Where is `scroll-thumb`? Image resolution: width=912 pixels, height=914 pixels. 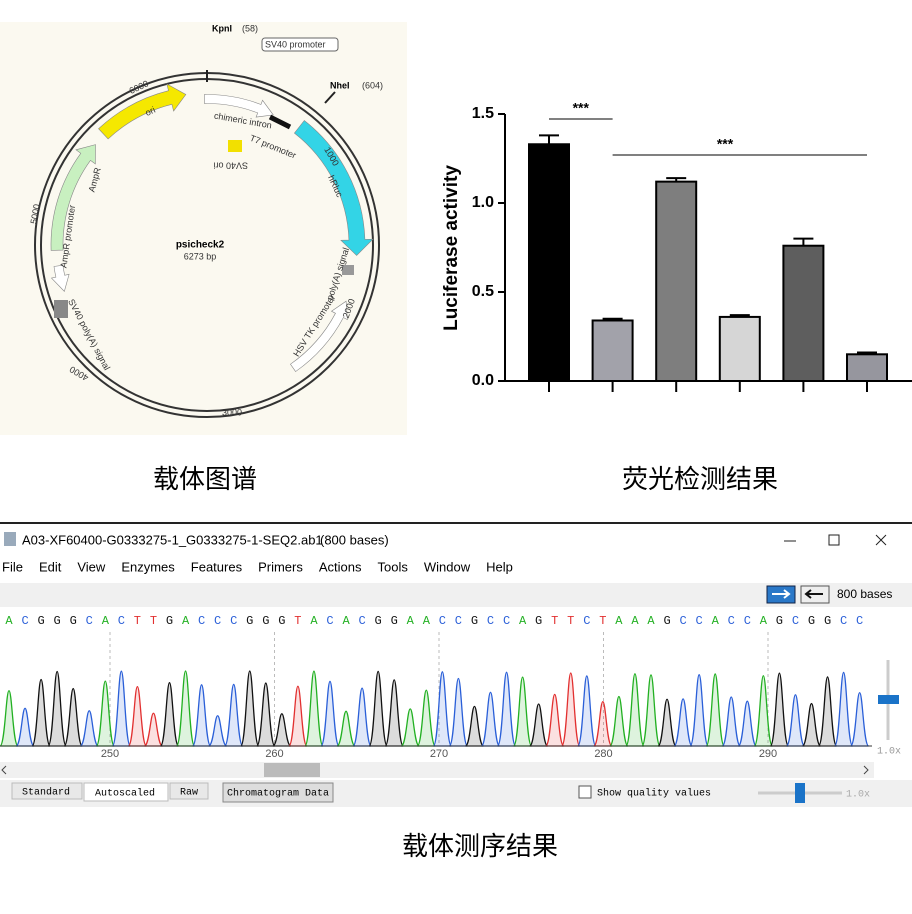 scroll-thumb is located at coordinates (292, 770).